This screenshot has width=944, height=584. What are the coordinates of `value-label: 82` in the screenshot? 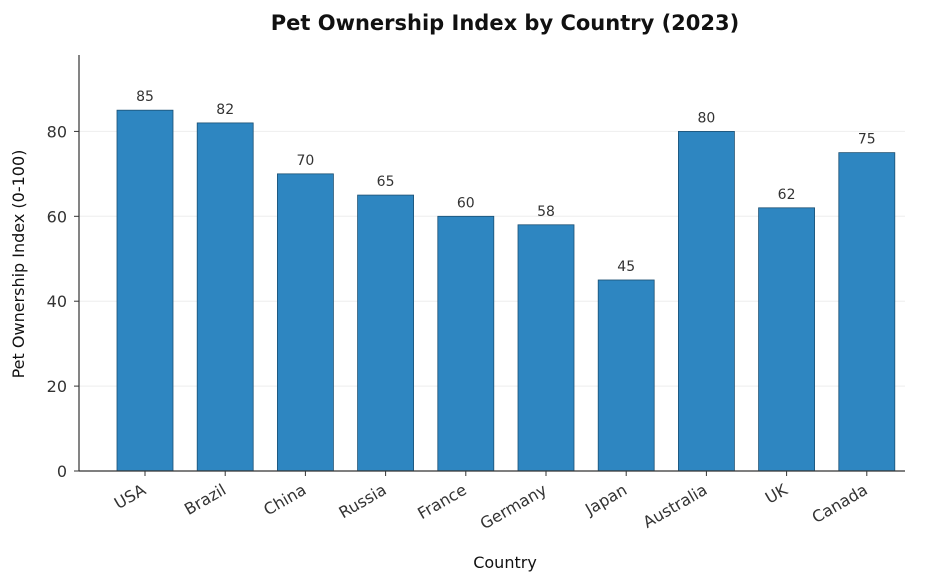 It's located at (225, 110).